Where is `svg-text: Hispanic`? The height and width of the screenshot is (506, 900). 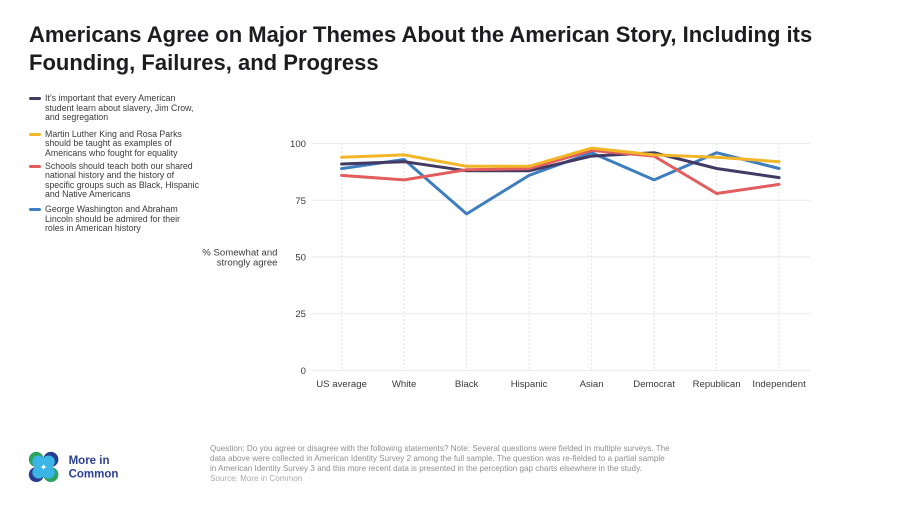 svg-text: Hispanic is located at coordinates (529, 384).